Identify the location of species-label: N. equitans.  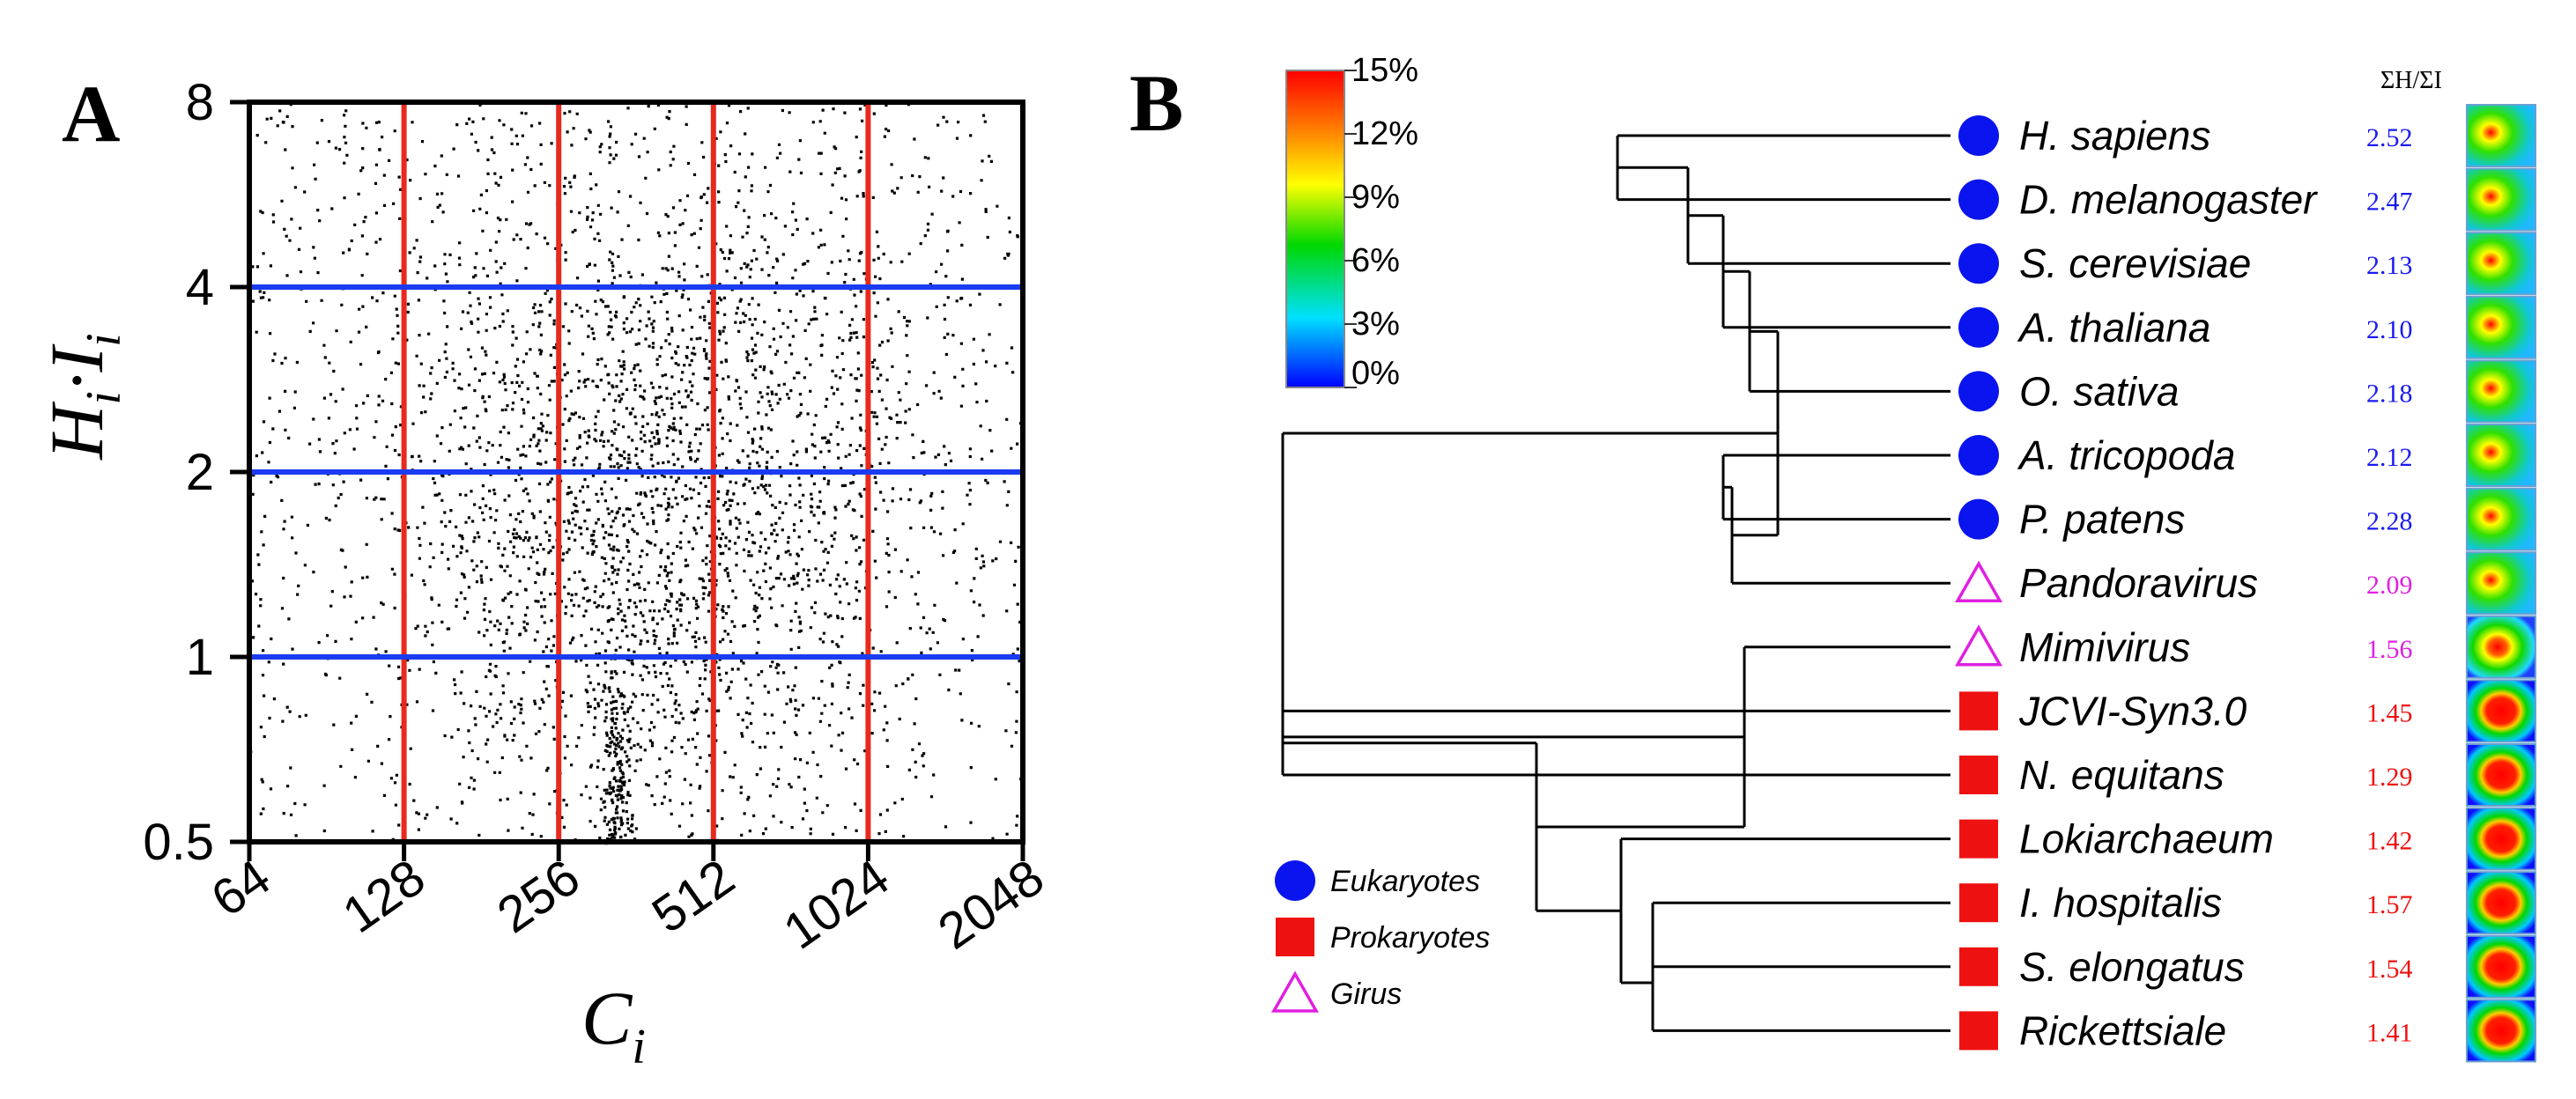
(2122, 775).